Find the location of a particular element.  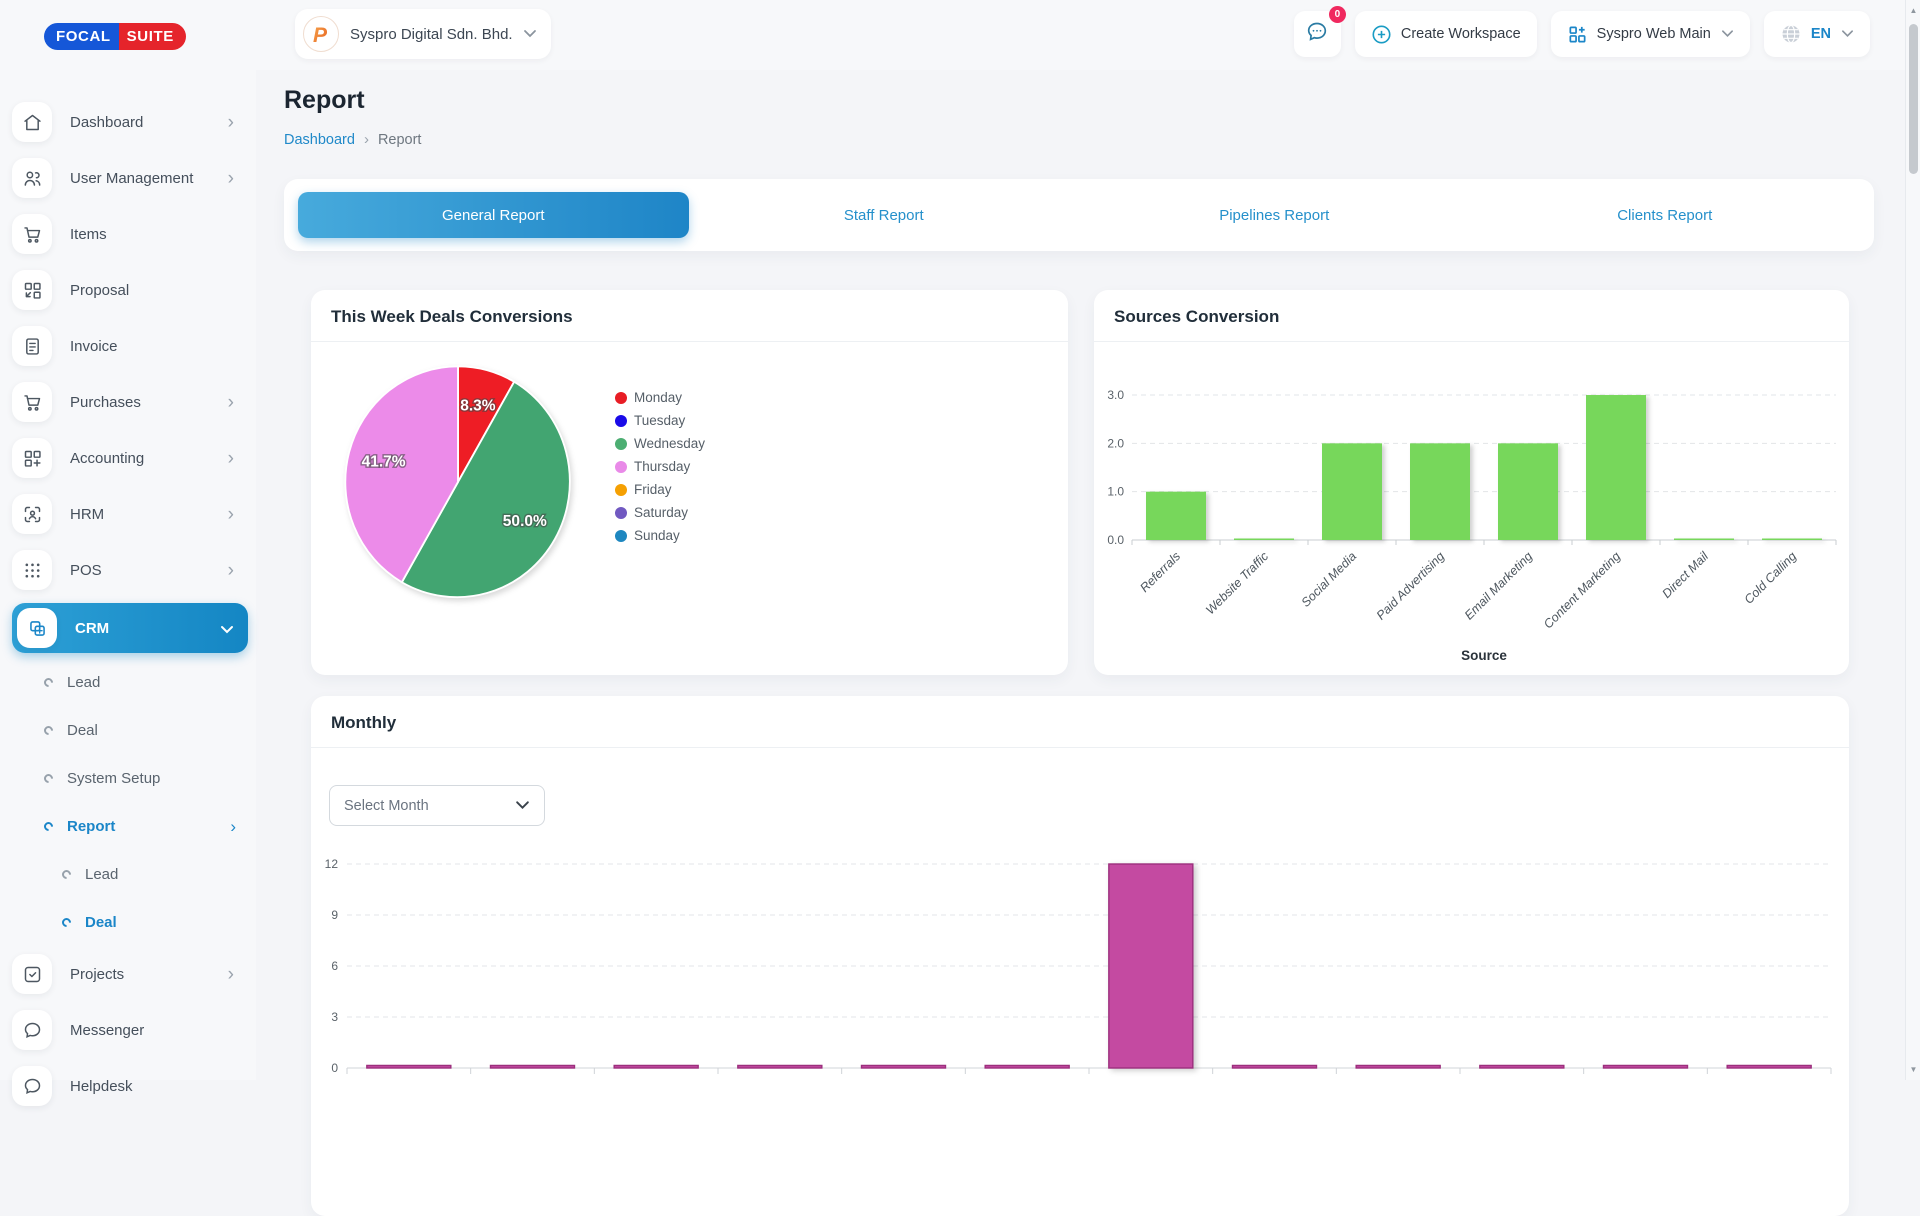

sidebar-item-messenger: Messenger is located at coordinates (130, 1030).